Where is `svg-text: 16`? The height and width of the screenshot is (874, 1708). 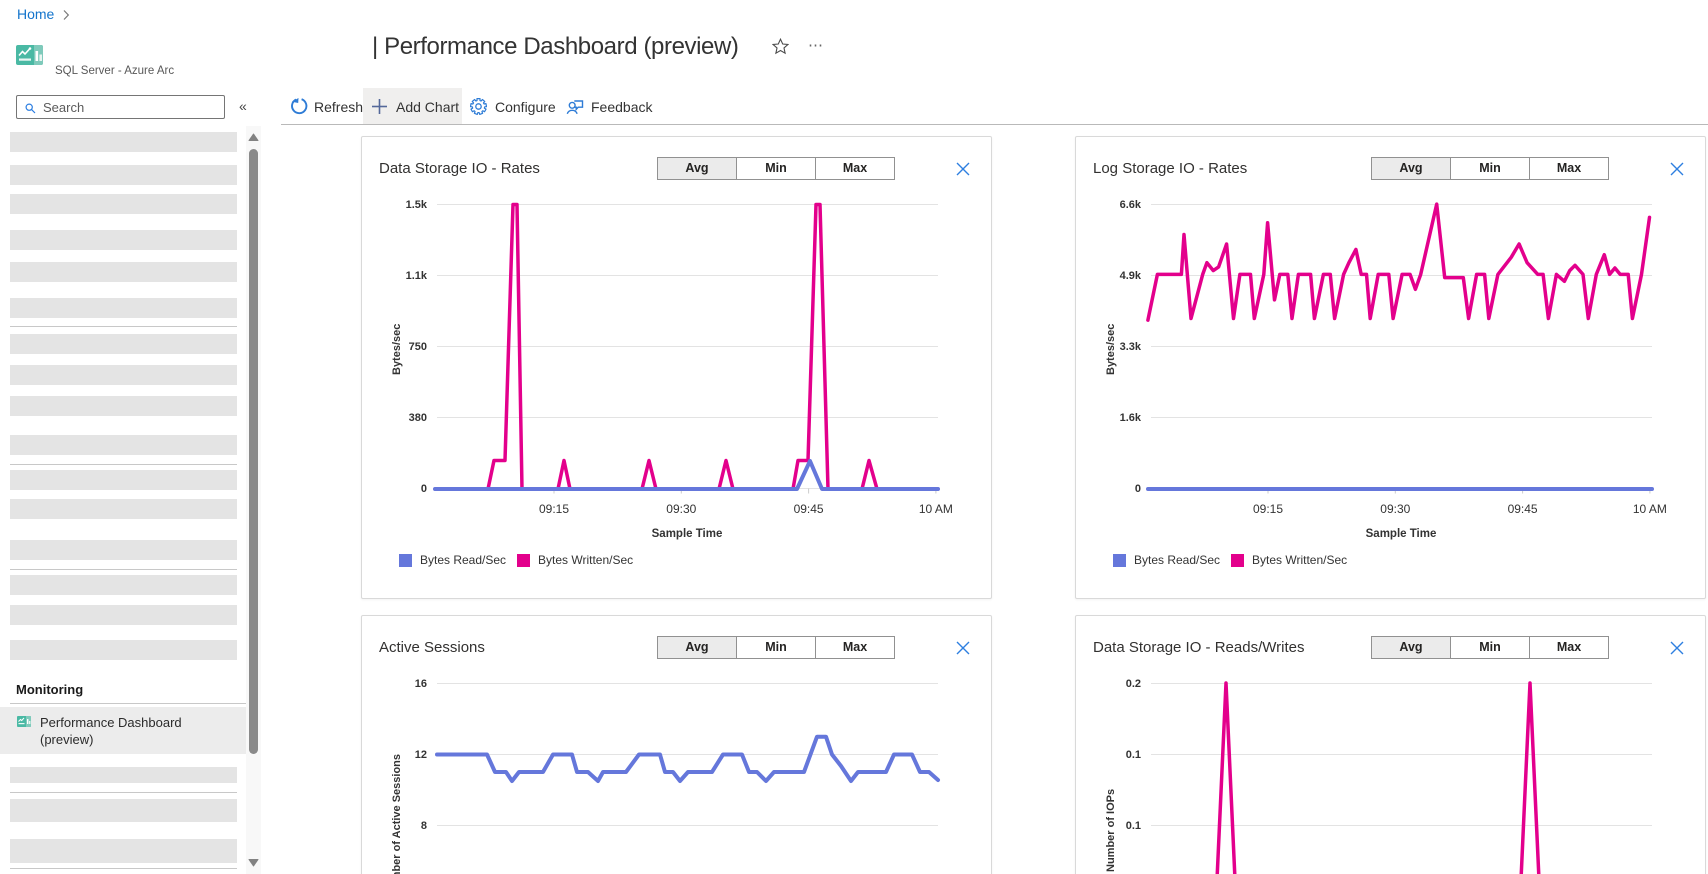
svg-text: 16 is located at coordinates (421, 684).